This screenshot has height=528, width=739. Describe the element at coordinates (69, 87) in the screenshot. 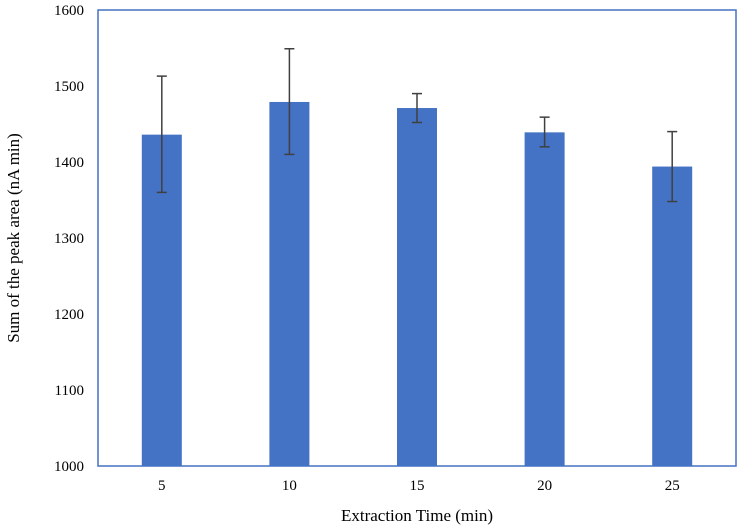

I see `y-tick-label: 1500` at that location.